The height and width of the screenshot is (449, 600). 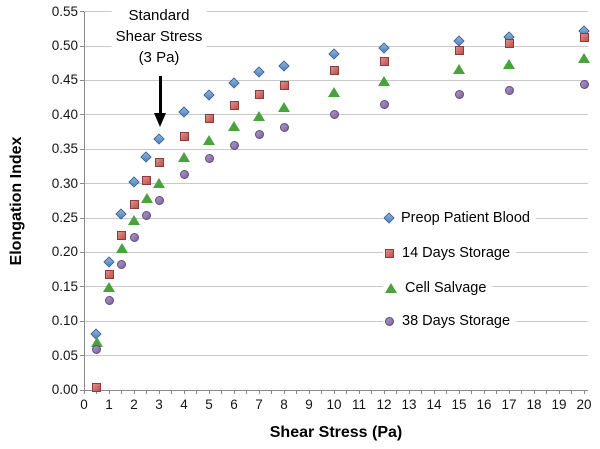 What do you see at coordinates (159, 404) in the screenshot?
I see `x-tick-label: 3` at bounding box center [159, 404].